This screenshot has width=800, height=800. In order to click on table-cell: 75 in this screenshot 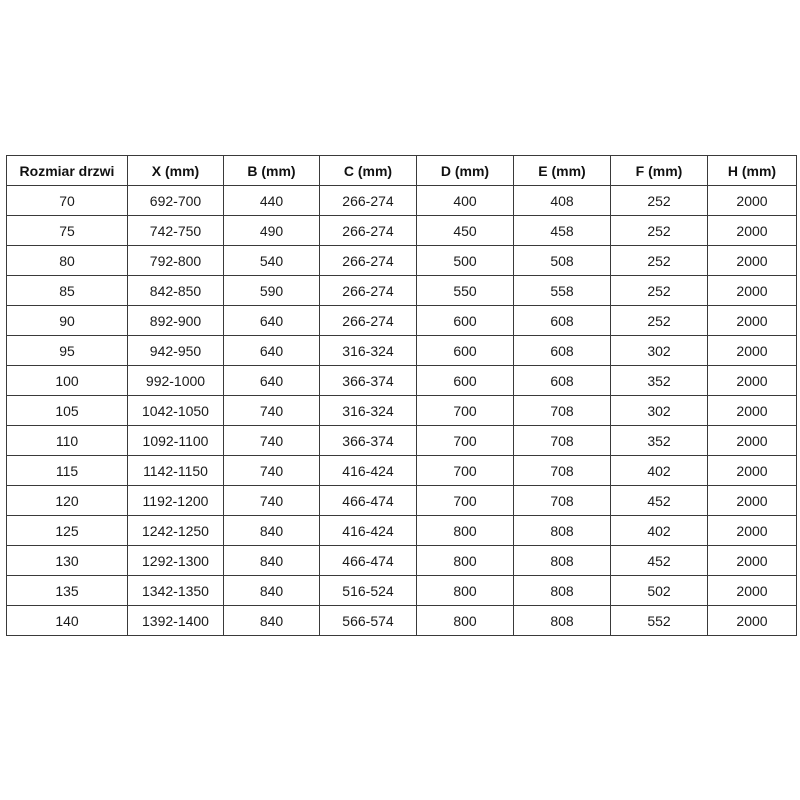, I will do `click(67, 230)`.